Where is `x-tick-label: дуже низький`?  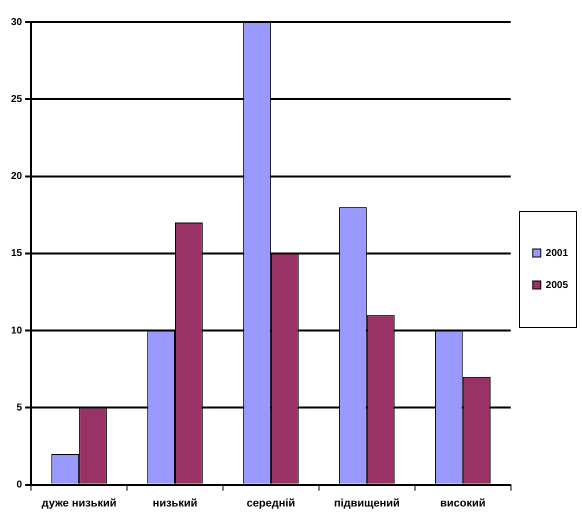 x-tick-label: дуже низький is located at coordinates (79, 503).